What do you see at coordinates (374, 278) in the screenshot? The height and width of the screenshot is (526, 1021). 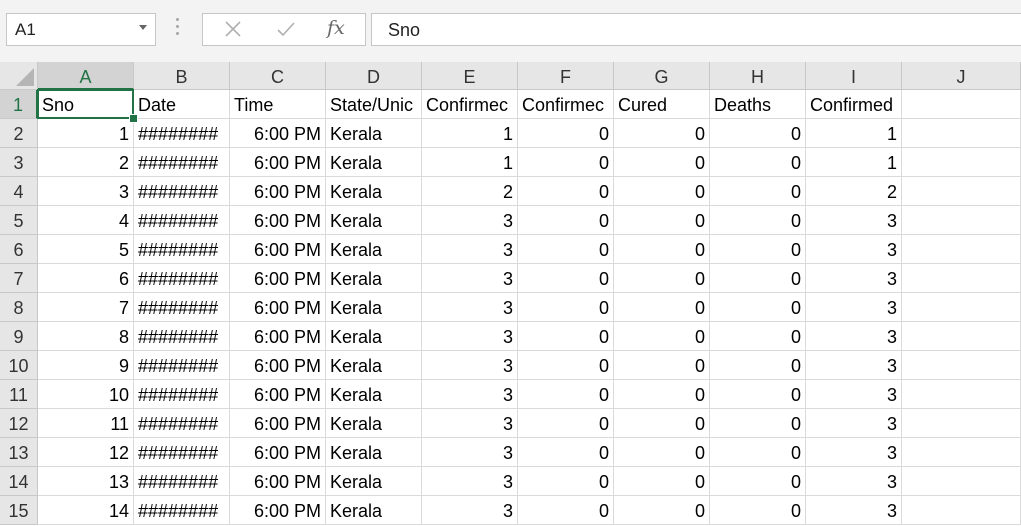 I see `cell-d7: Kerala` at bounding box center [374, 278].